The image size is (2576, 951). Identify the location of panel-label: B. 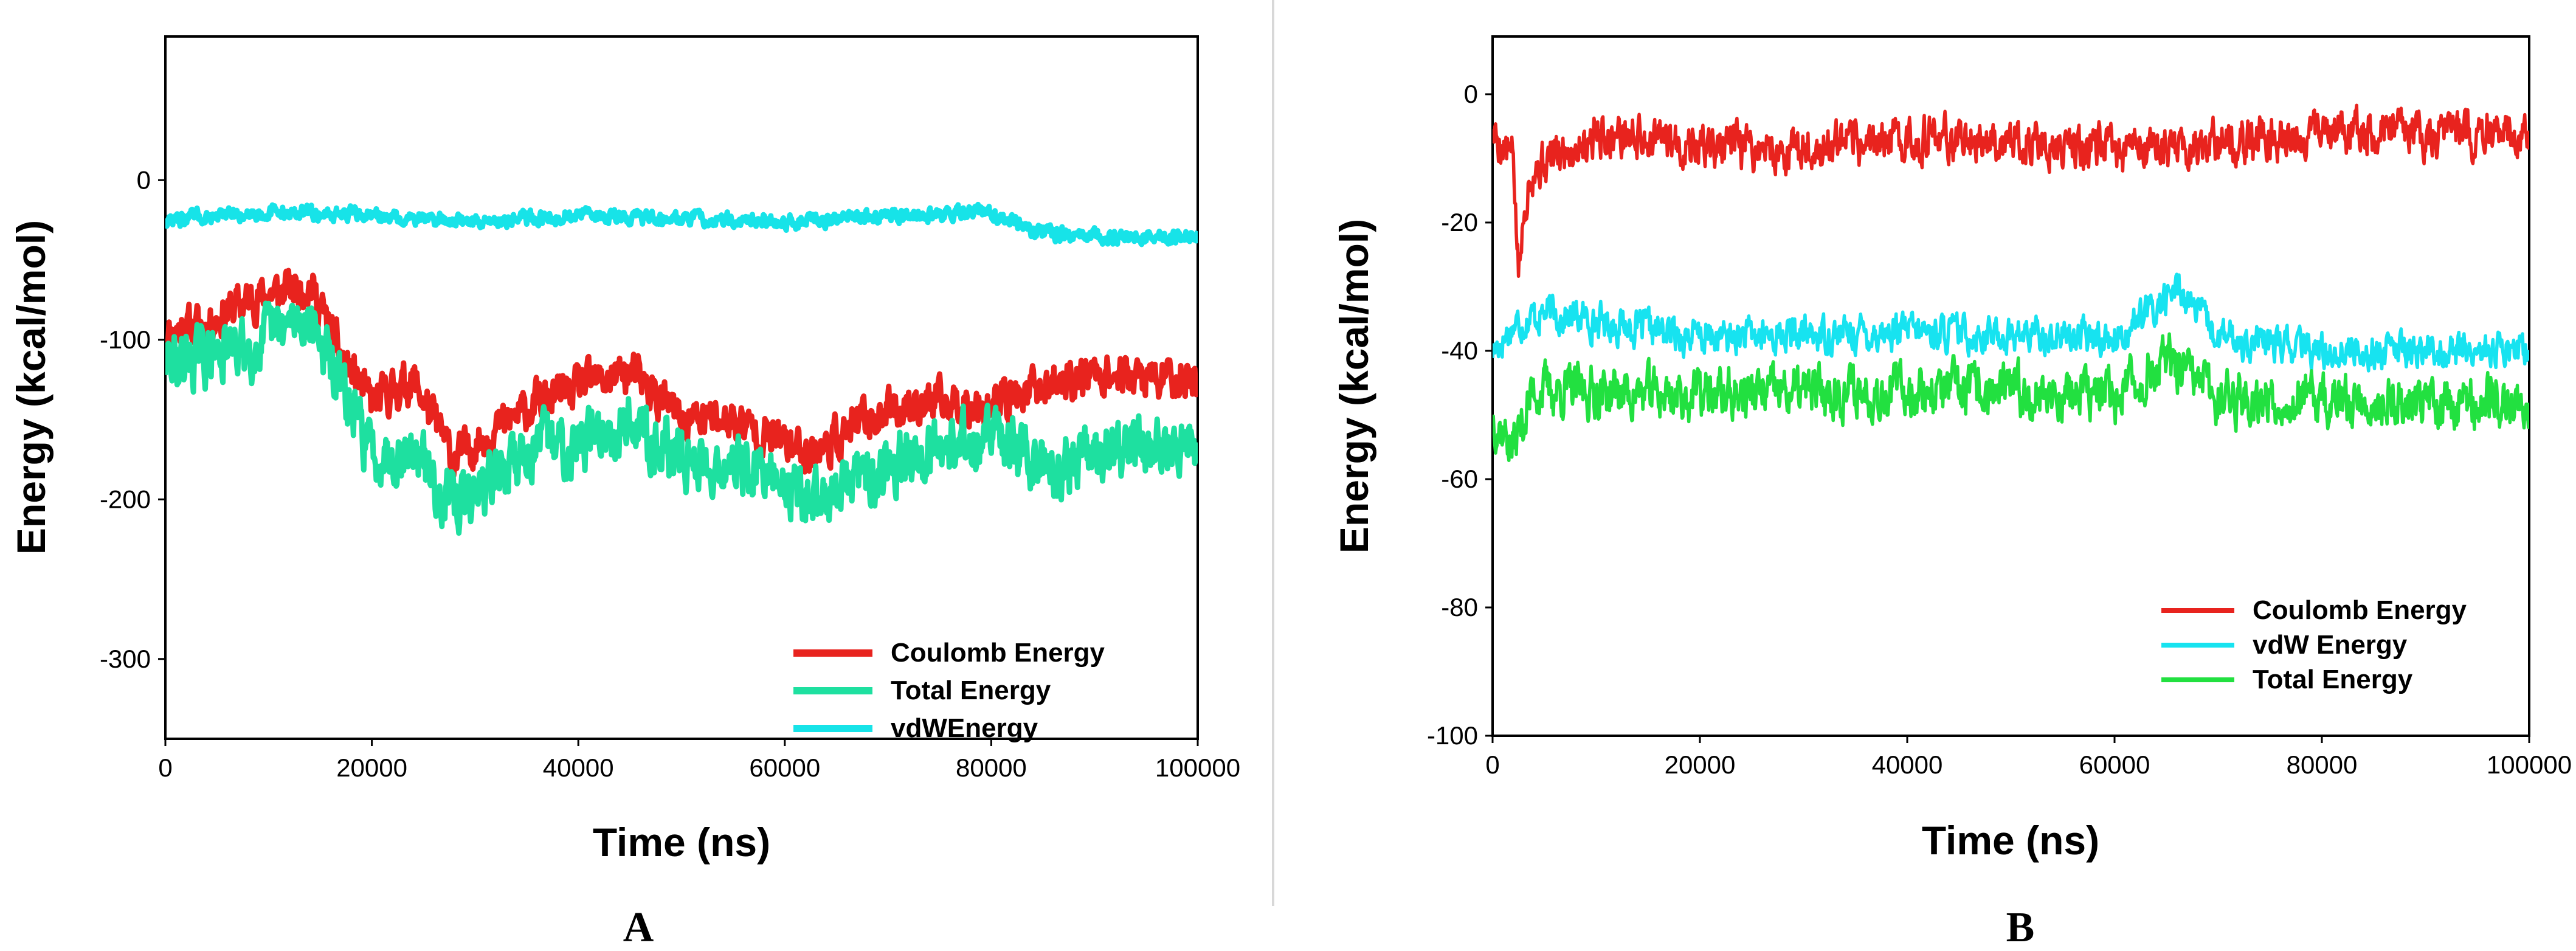
(2021, 928).